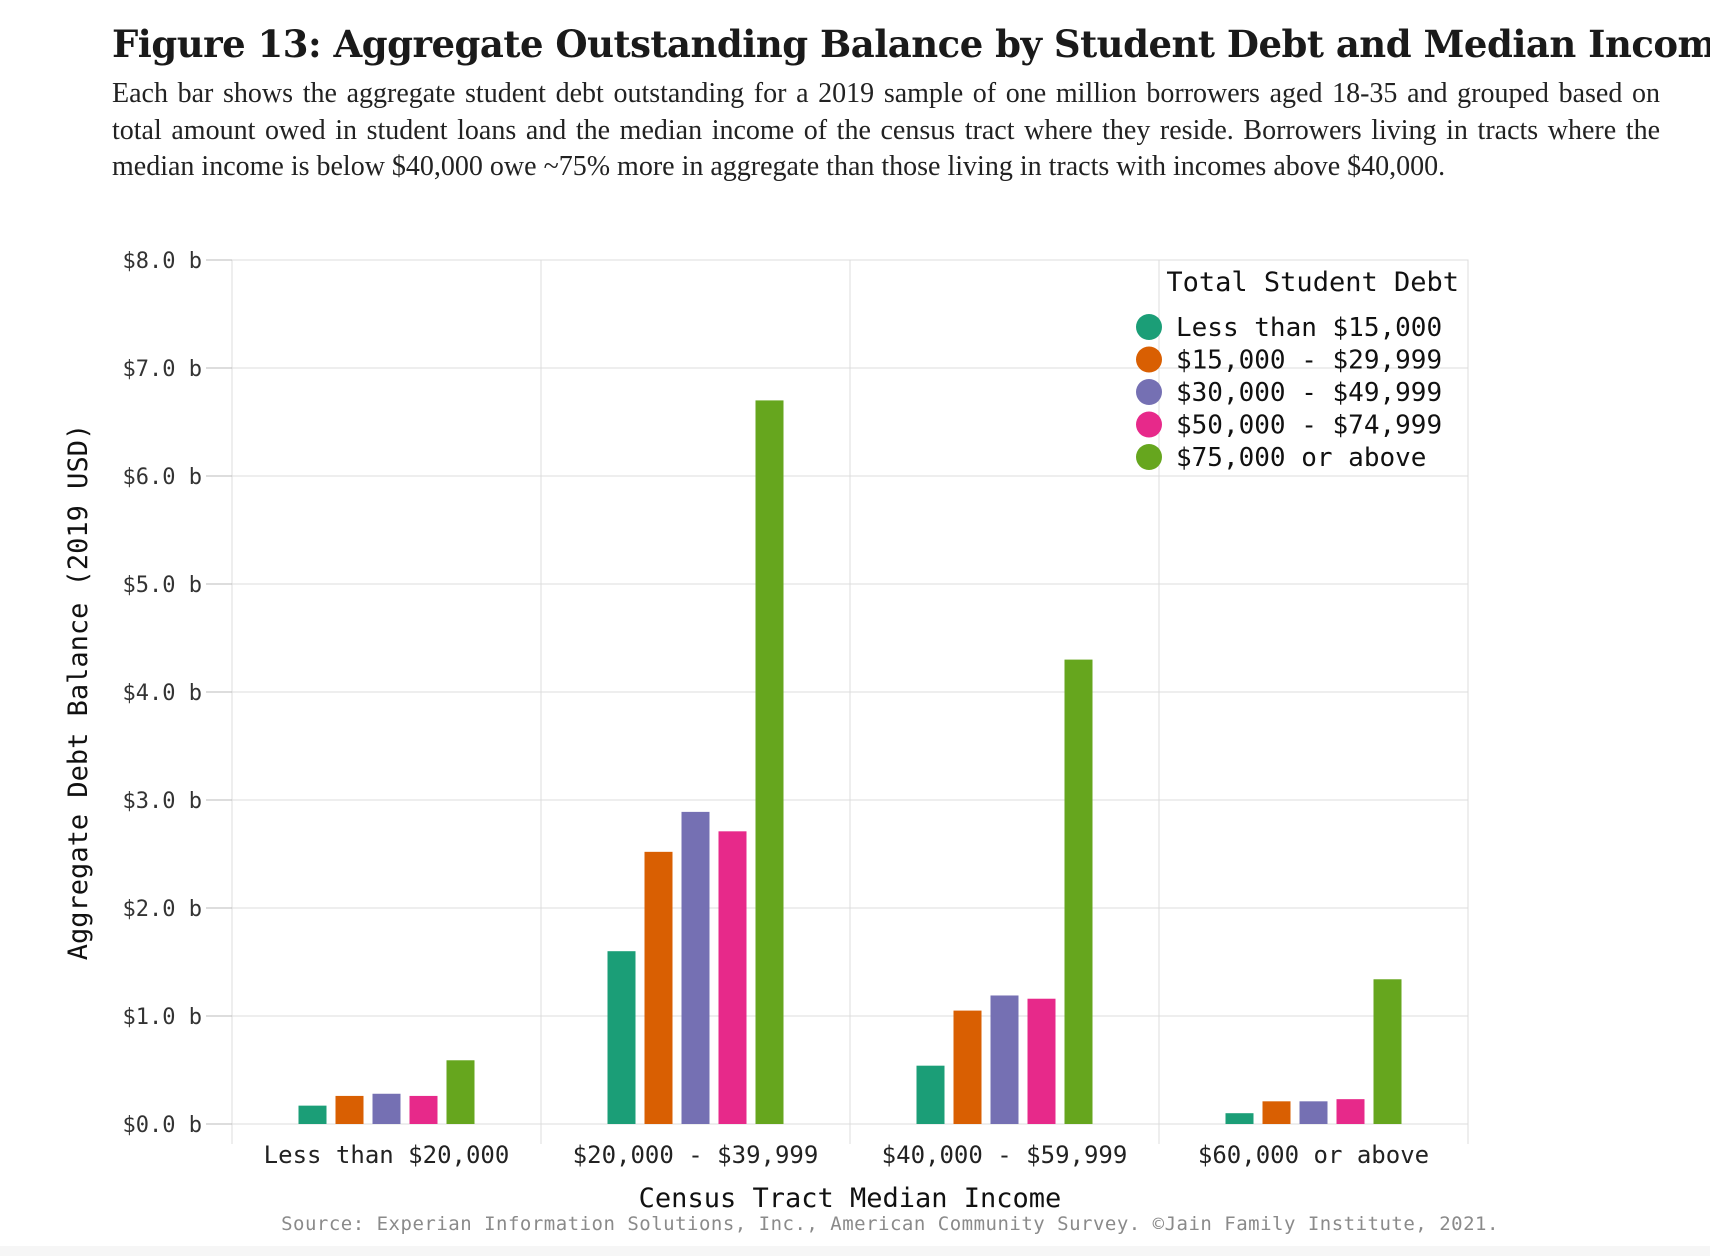  What do you see at coordinates (162, 1017) in the screenshot?
I see `y-tick-label: $1.0 b` at bounding box center [162, 1017].